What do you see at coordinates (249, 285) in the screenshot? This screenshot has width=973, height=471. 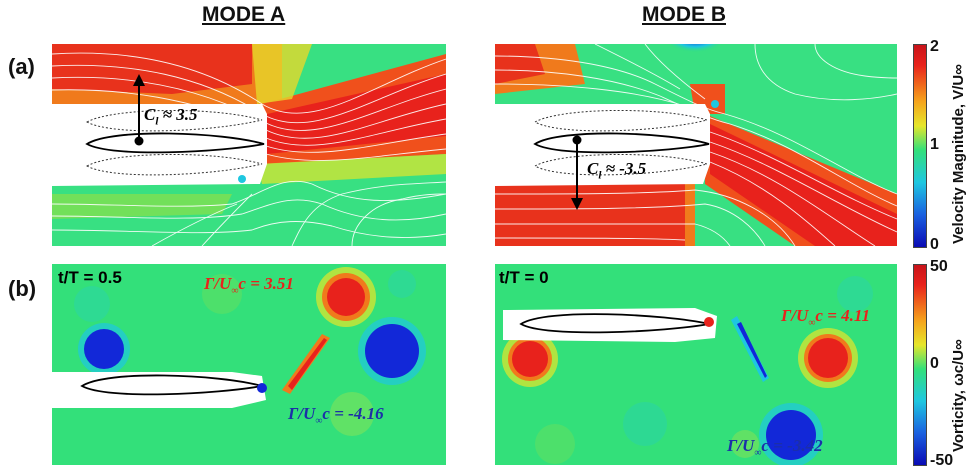 I see `circulation-positive-mode-a: Γ/U∞c = 3.51` at bounding box center [249, 285].